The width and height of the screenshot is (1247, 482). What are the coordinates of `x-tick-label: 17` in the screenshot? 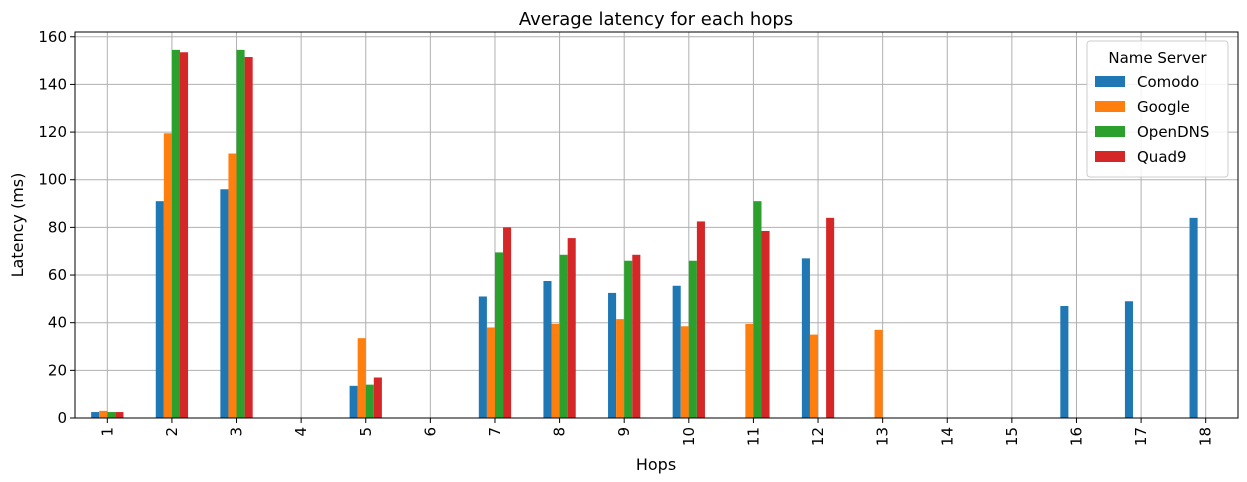 It's located at (1141, 436).